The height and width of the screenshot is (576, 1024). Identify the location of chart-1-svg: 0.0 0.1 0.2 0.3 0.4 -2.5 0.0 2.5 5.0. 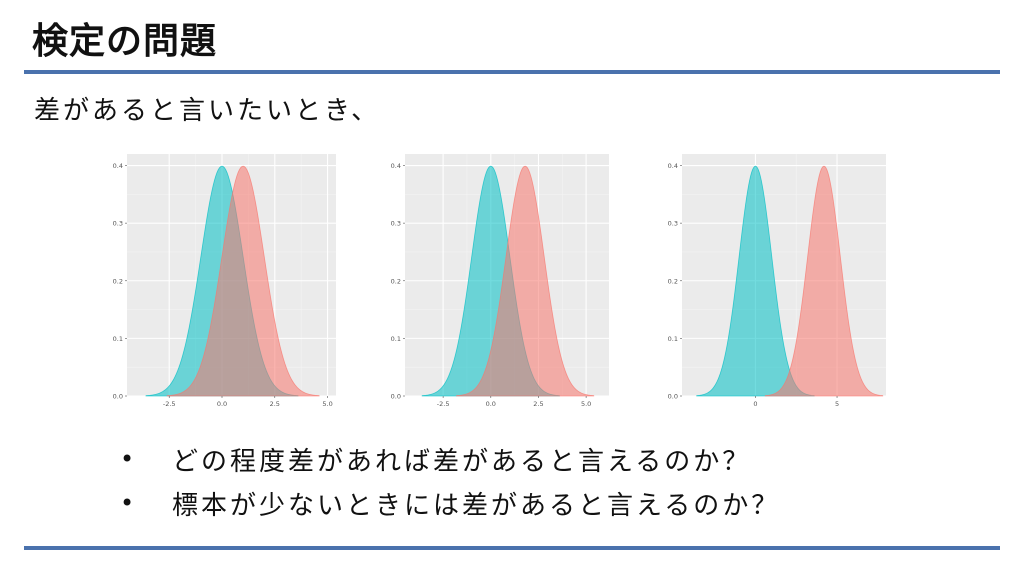
(224, 281).